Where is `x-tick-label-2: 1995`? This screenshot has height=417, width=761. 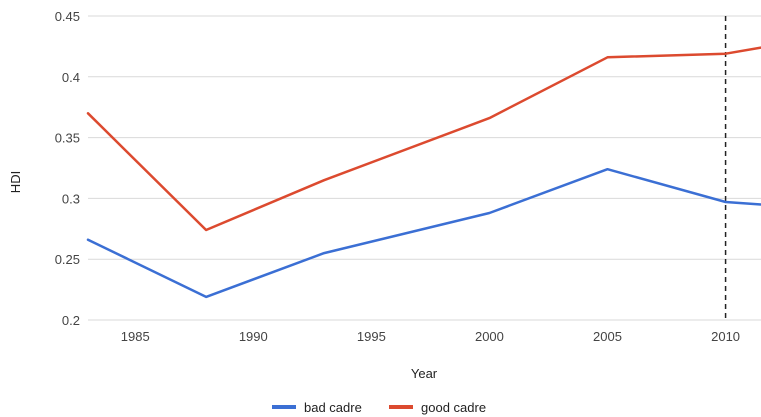
x-tick-label-2: 1995 is located at coordinates (371, 336).